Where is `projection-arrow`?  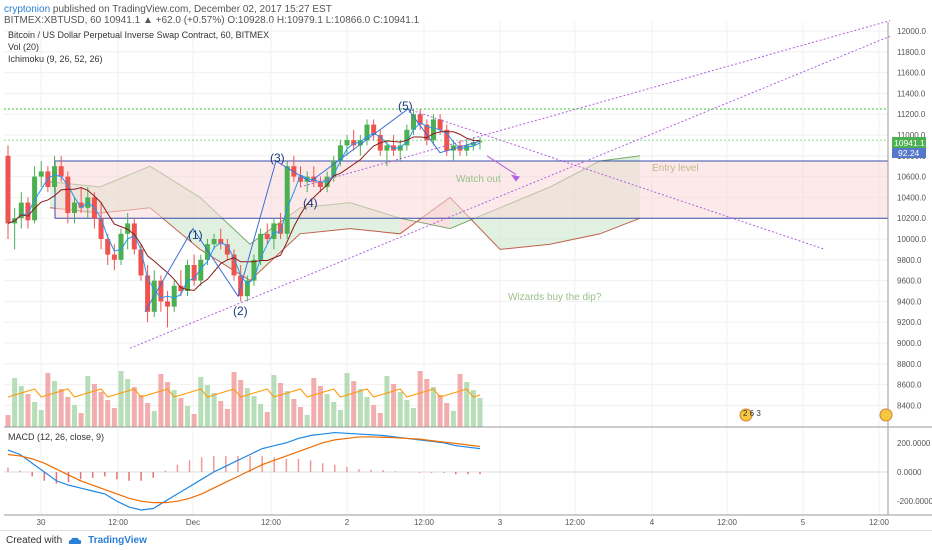
projection-arrow is located at coordinates (501, 165).